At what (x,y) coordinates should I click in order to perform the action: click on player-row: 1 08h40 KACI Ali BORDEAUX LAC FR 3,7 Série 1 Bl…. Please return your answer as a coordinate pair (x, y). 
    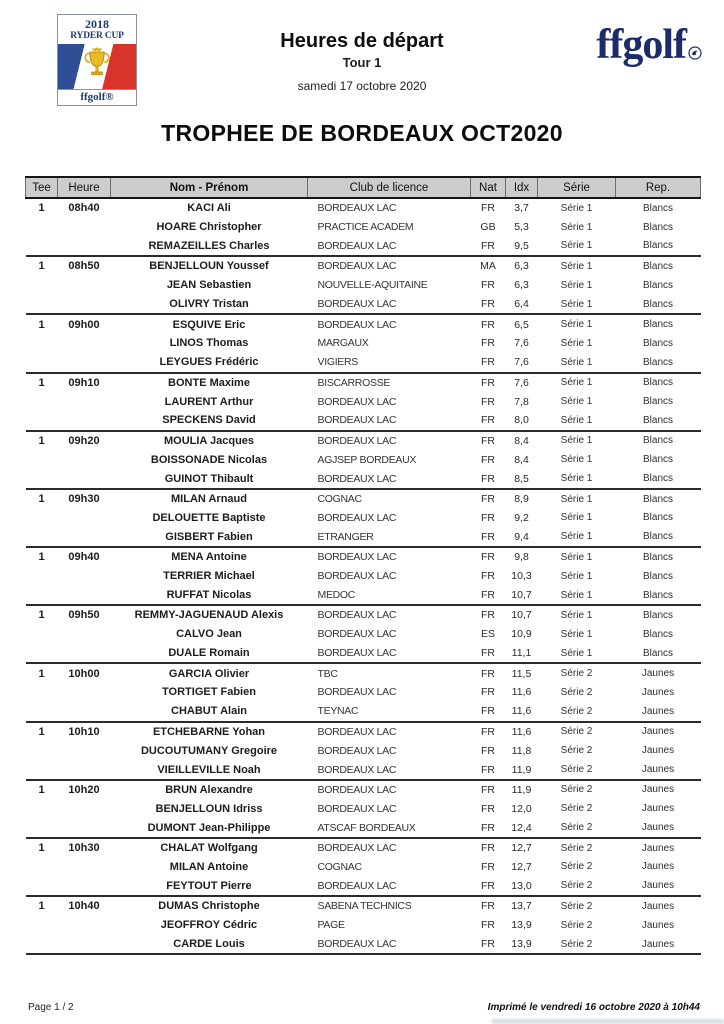
    Looking at the image, I should click on (363, 207).